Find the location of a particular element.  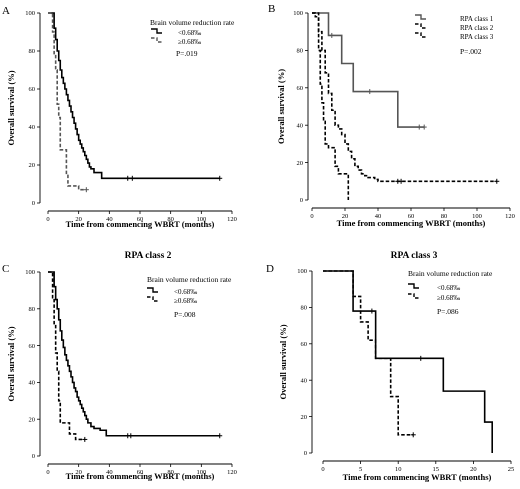

legend-label: RPA class 2 is located at coordinates (477, 28).